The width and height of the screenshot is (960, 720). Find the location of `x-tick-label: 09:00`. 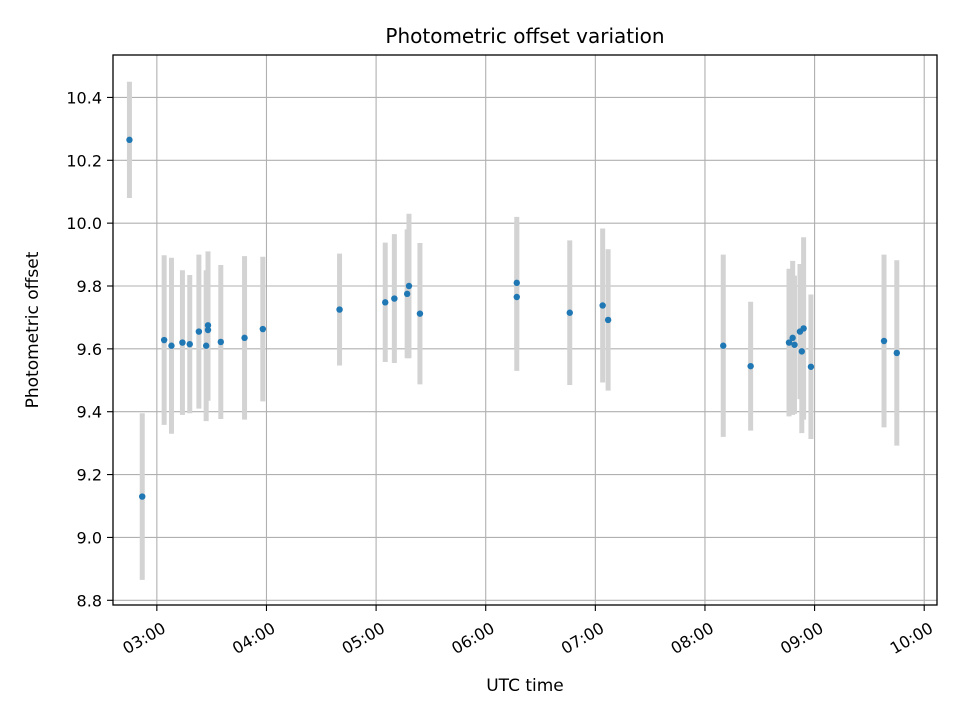

x-tick-label: 09:00 is located at coordinates (801, 638).